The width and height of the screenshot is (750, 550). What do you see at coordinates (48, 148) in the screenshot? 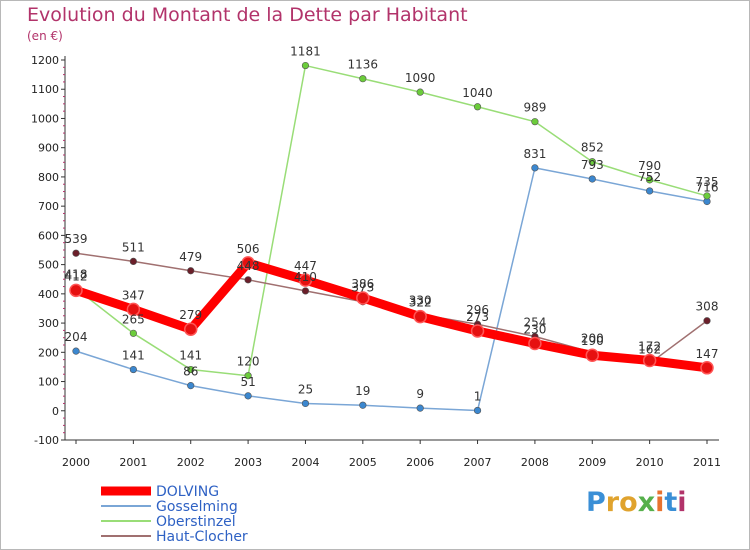
I see `y-tick-label: 900` at bounding box center [48, 148].